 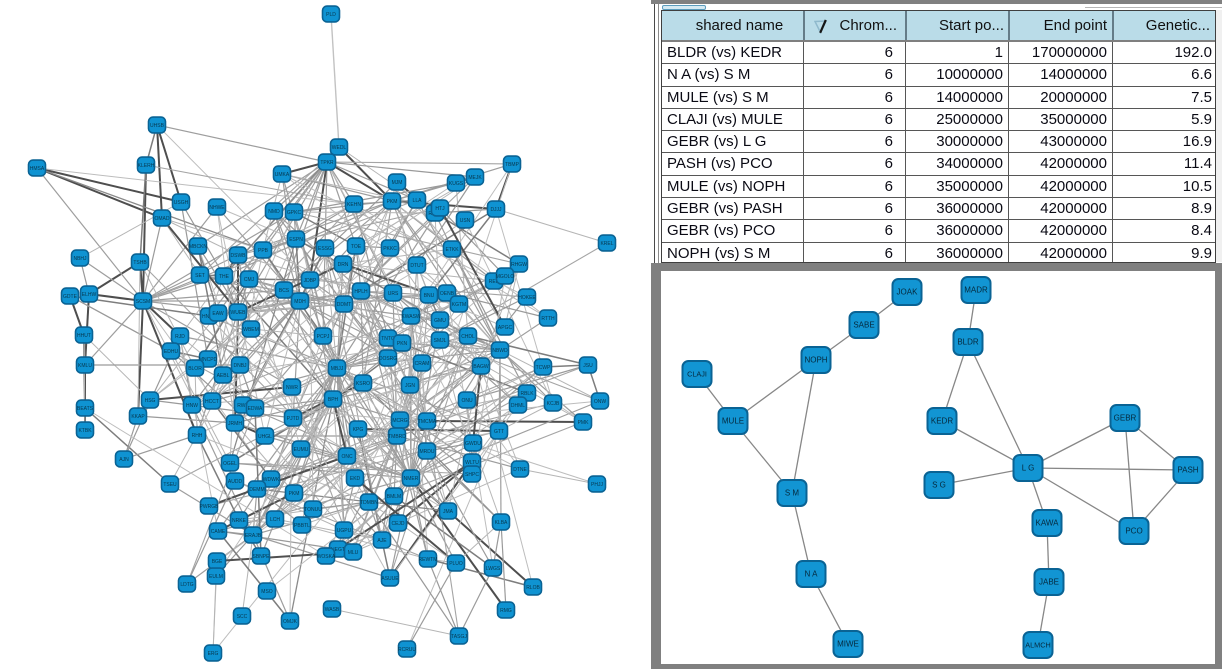 What do you see at coordinates (274, 212) in the screenshot?
I see `svg-text: NMD` at bounding box center [274, 212].